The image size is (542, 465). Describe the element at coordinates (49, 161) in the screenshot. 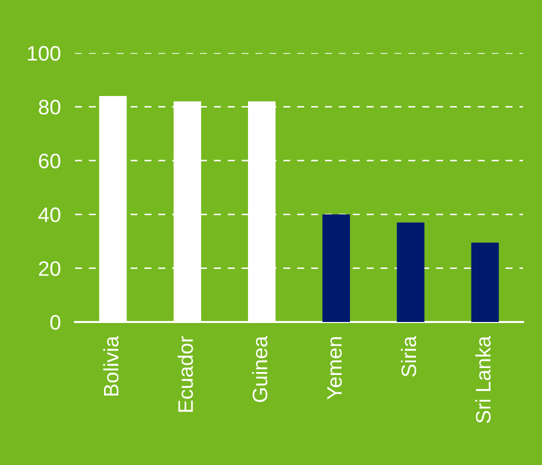

I see `y-tick-label: 60` at that location.